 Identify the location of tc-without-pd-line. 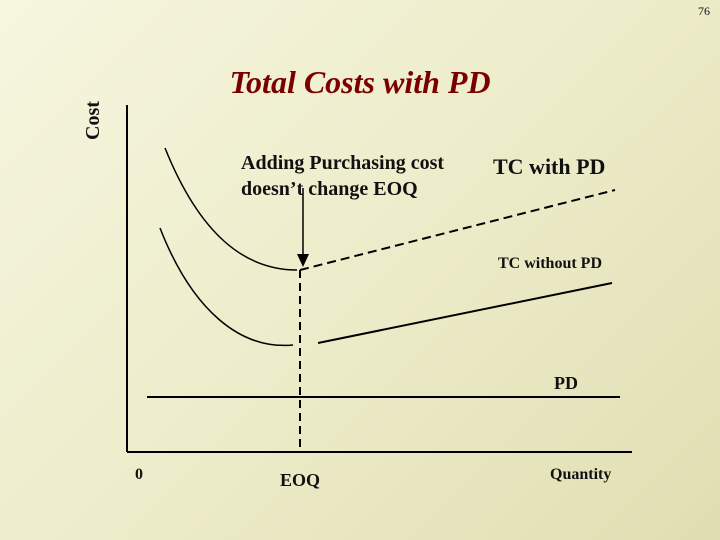
(465, 313).